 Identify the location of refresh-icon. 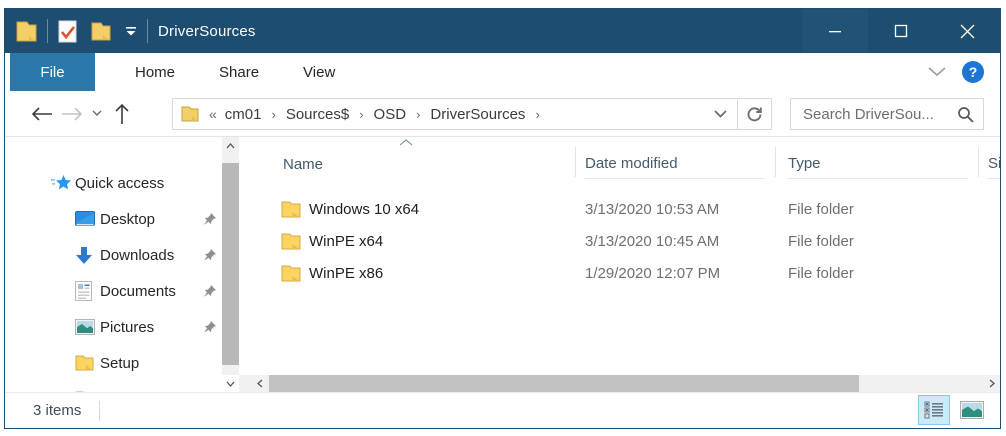
(754, 114).